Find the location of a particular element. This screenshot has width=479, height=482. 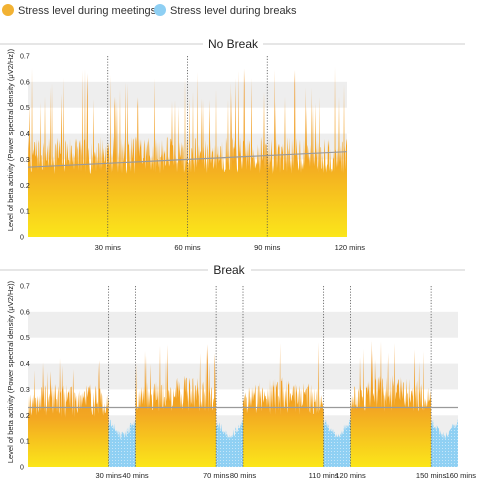

x-tick-label: 40 mins is located at coordinates (135, 475).